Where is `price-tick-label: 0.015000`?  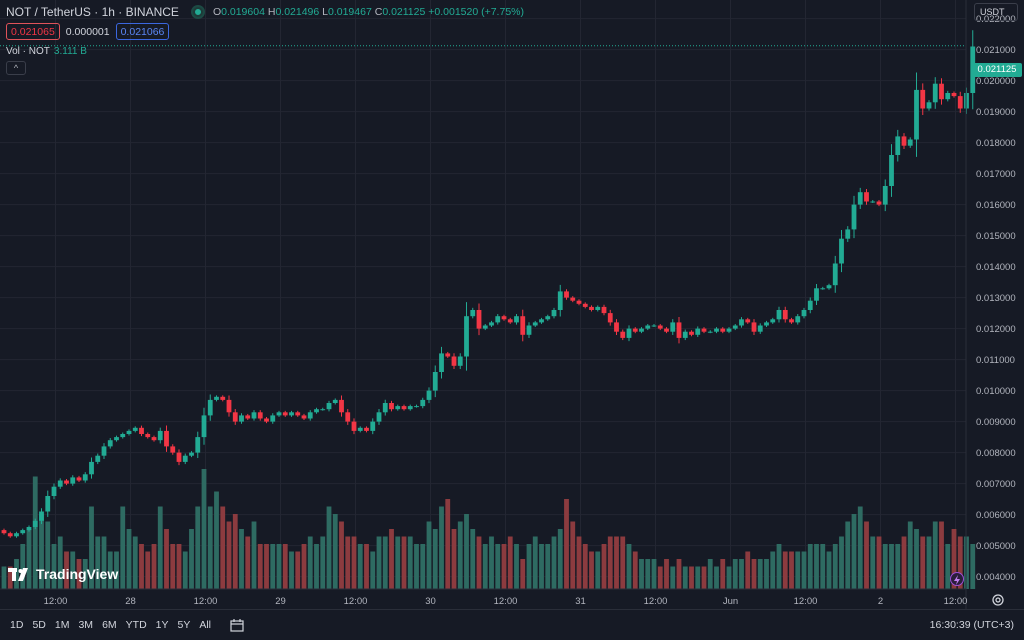 price-tick-label: 0.015000 is located at coordinates (996, 236).